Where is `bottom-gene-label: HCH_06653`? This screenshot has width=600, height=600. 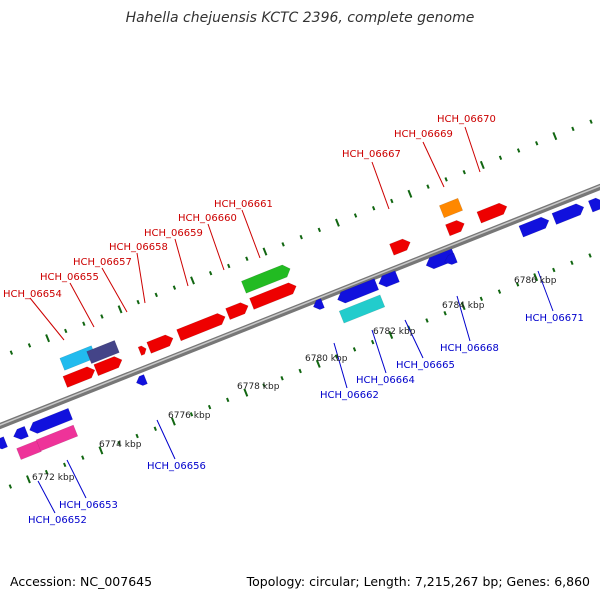 bottom-gene-label: HCH_06653 is located at coordinates (88, 505).